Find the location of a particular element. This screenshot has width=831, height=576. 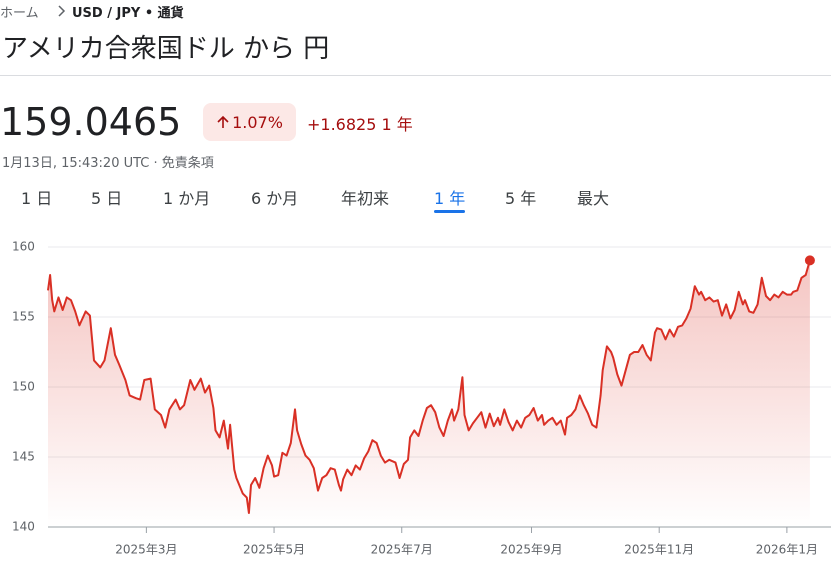

range-tab: 1 か月 is located at coordinates (187, 198).